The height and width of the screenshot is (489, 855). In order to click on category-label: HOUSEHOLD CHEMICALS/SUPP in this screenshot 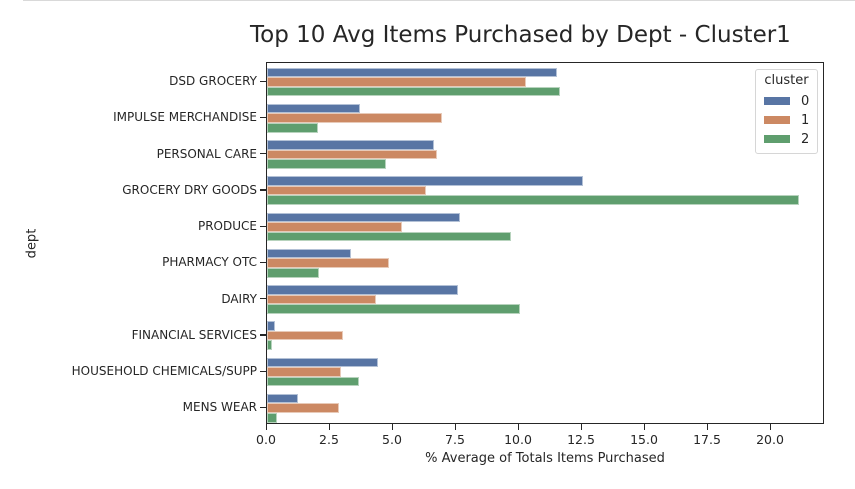, I will do `click(164, 371)`.